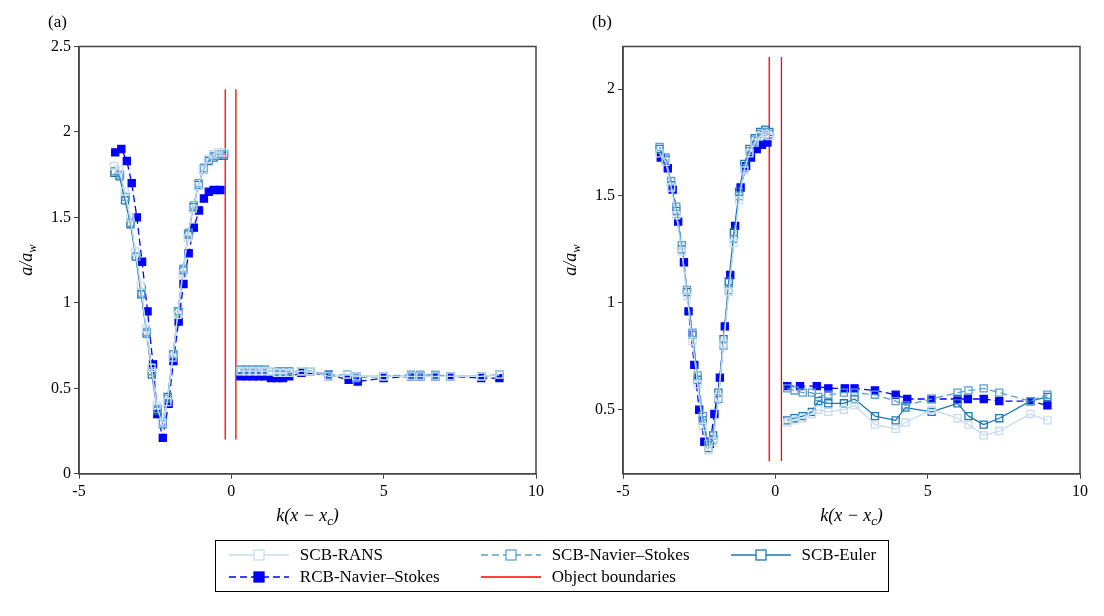 Image resolution: width=1104 pixels, height=616 pixels. What do you see at coordinates (620, 555) in the screenshot?
I see `legend-label: SCB-Navier–Stokes` at bounding box center [620, 555].